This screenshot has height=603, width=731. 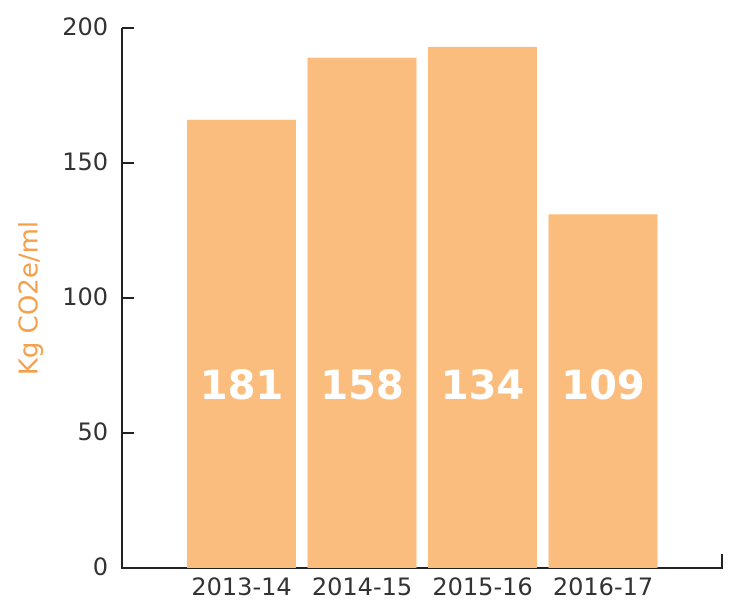 I want to click on bar-annotation: 181, so click(x=242, y=386).